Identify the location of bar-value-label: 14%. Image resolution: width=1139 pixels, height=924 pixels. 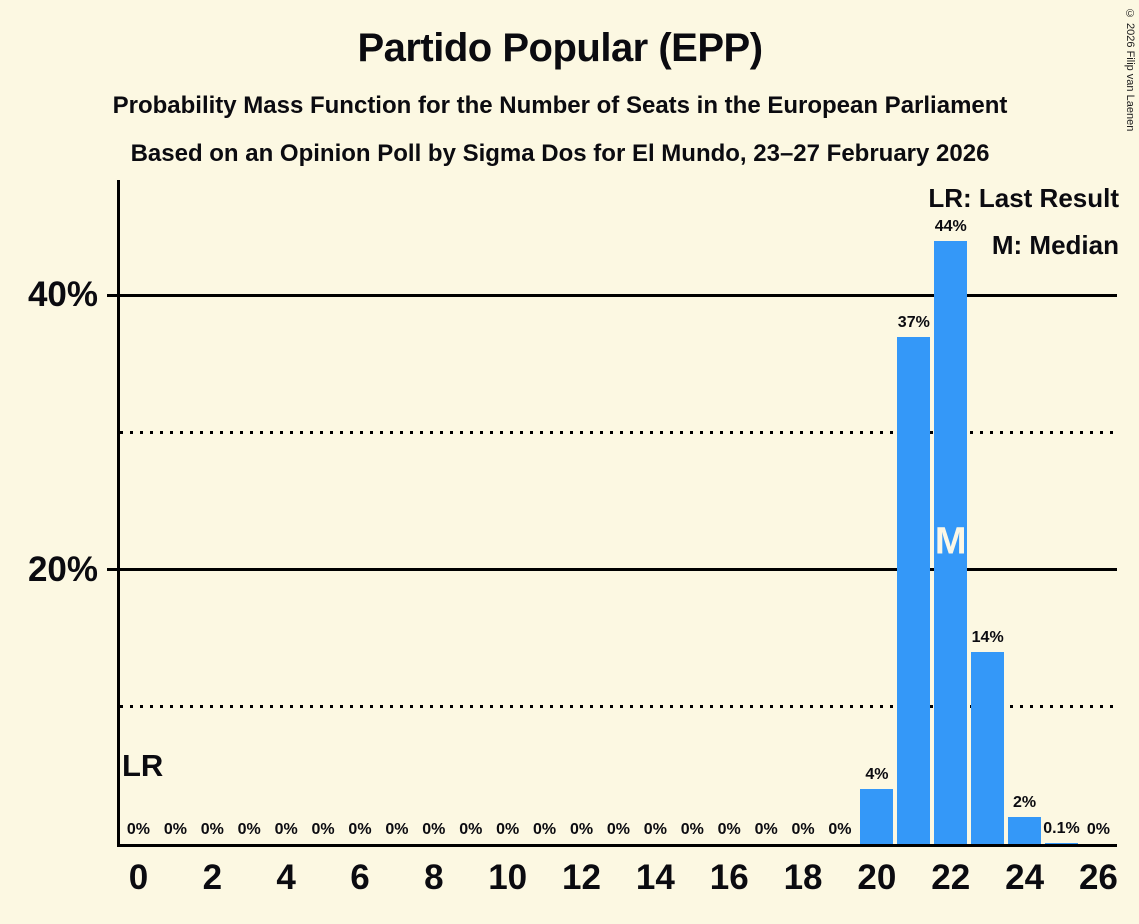
(987, 638).